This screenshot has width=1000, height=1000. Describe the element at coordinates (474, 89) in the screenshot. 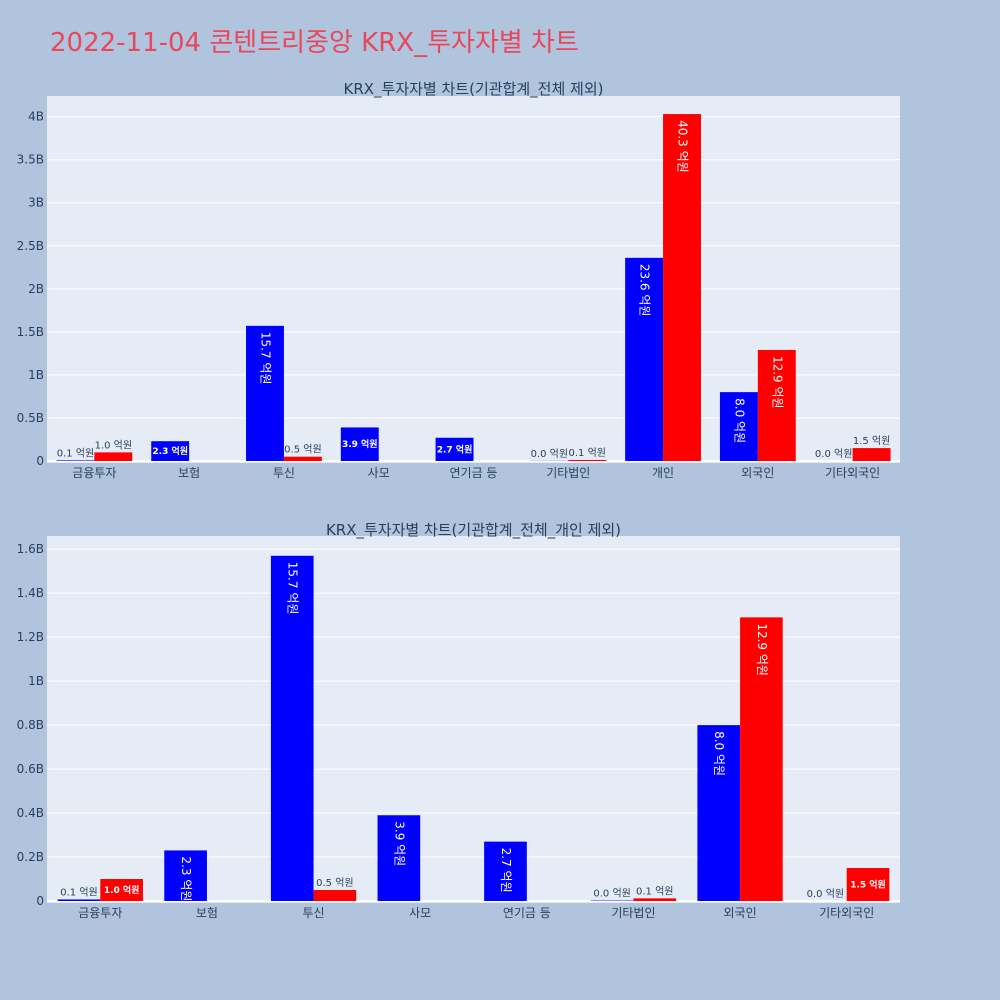

I see `chart-title: KRX_투자자별 차트(기관합계_전체 제외)` at that location.